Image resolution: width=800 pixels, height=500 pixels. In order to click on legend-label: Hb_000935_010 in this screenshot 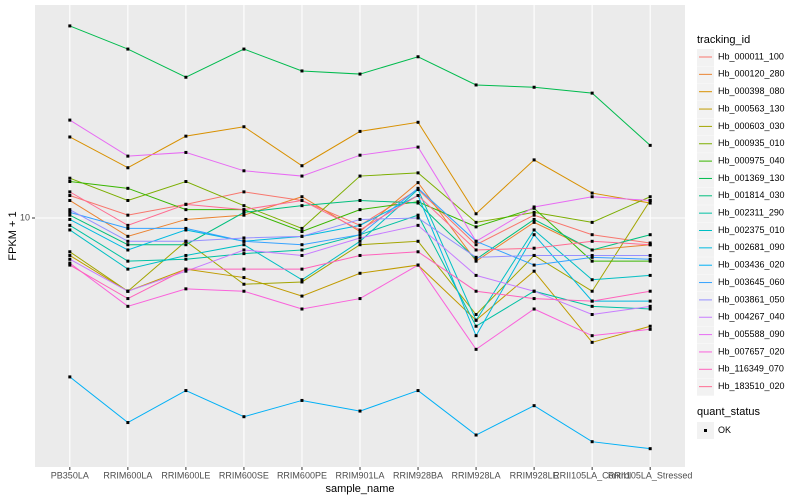, I will do `click(751, 143)`.